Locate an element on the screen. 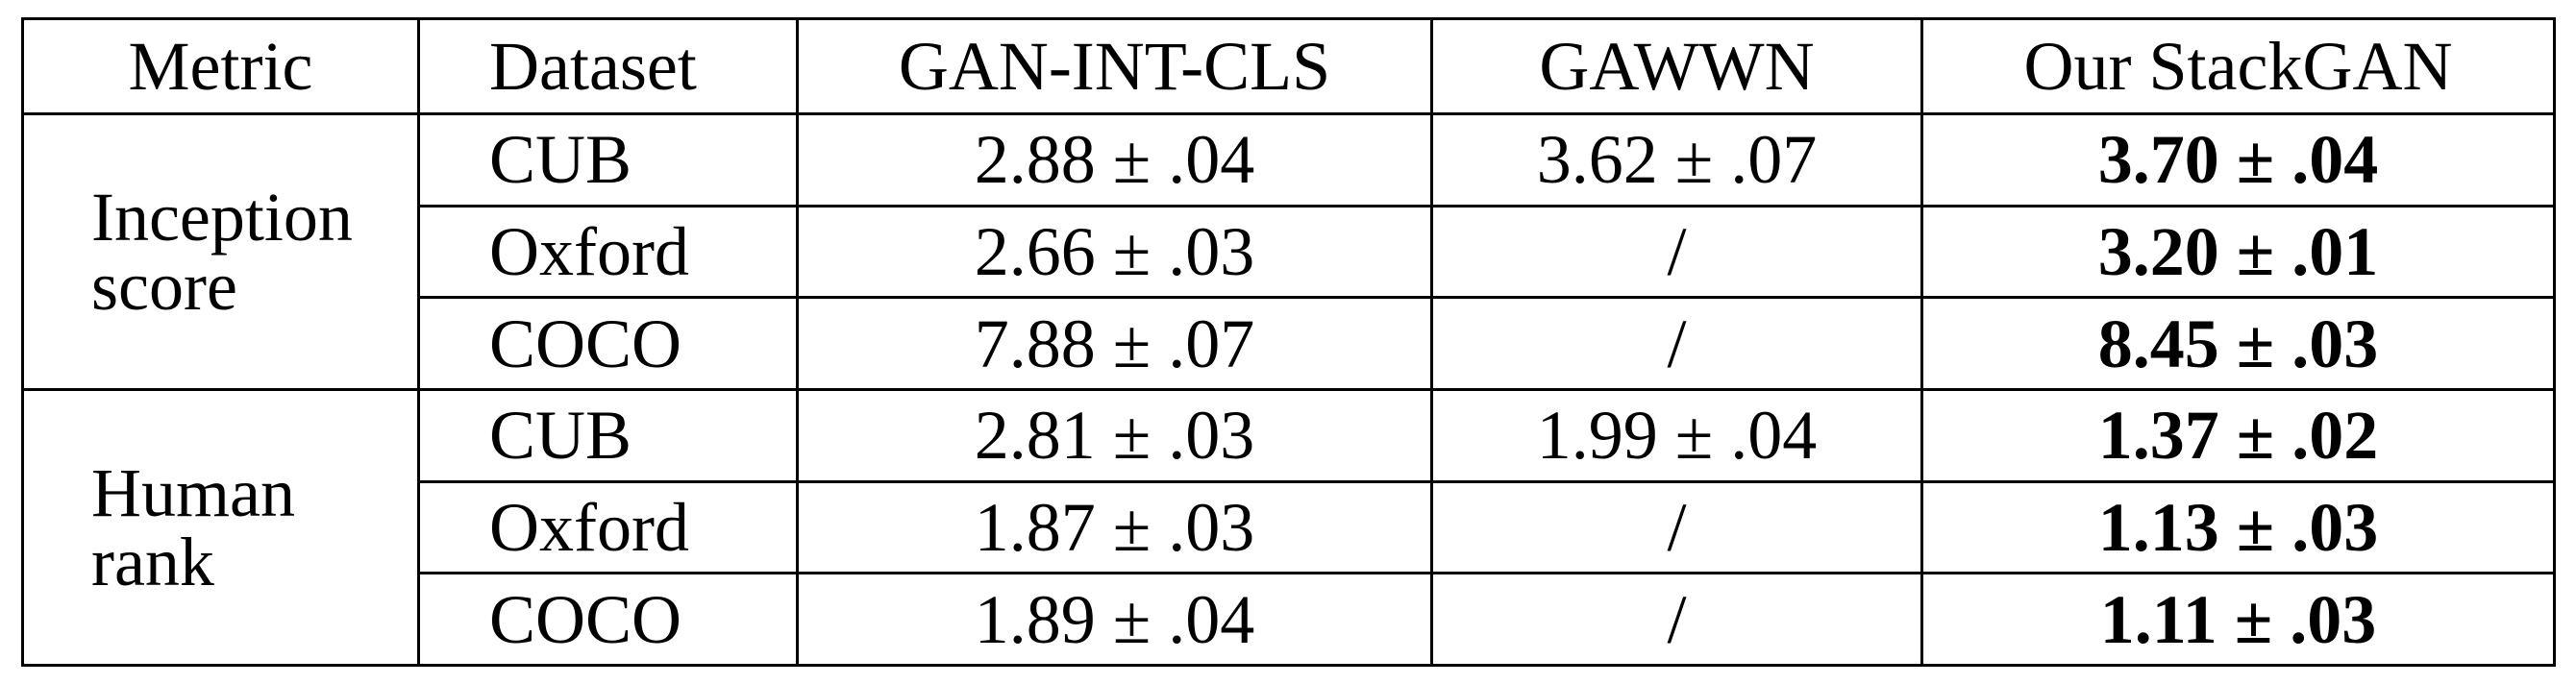  table-row: Oxford 1.87 ± .03 / 1.13 ± .03 is located at coordinates (1289, 527).